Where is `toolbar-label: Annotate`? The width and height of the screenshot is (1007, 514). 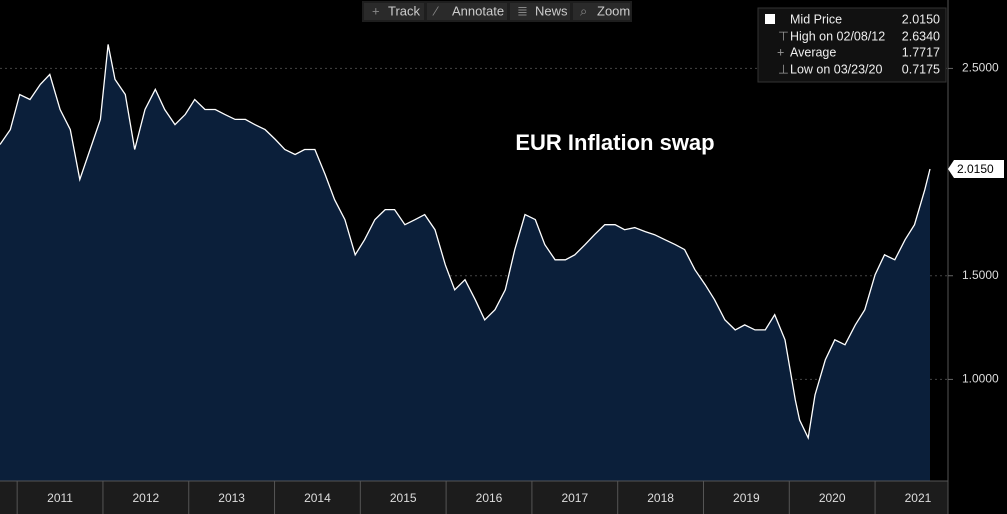
toolbar-label: Annotate is located at coordinates (478, 10).